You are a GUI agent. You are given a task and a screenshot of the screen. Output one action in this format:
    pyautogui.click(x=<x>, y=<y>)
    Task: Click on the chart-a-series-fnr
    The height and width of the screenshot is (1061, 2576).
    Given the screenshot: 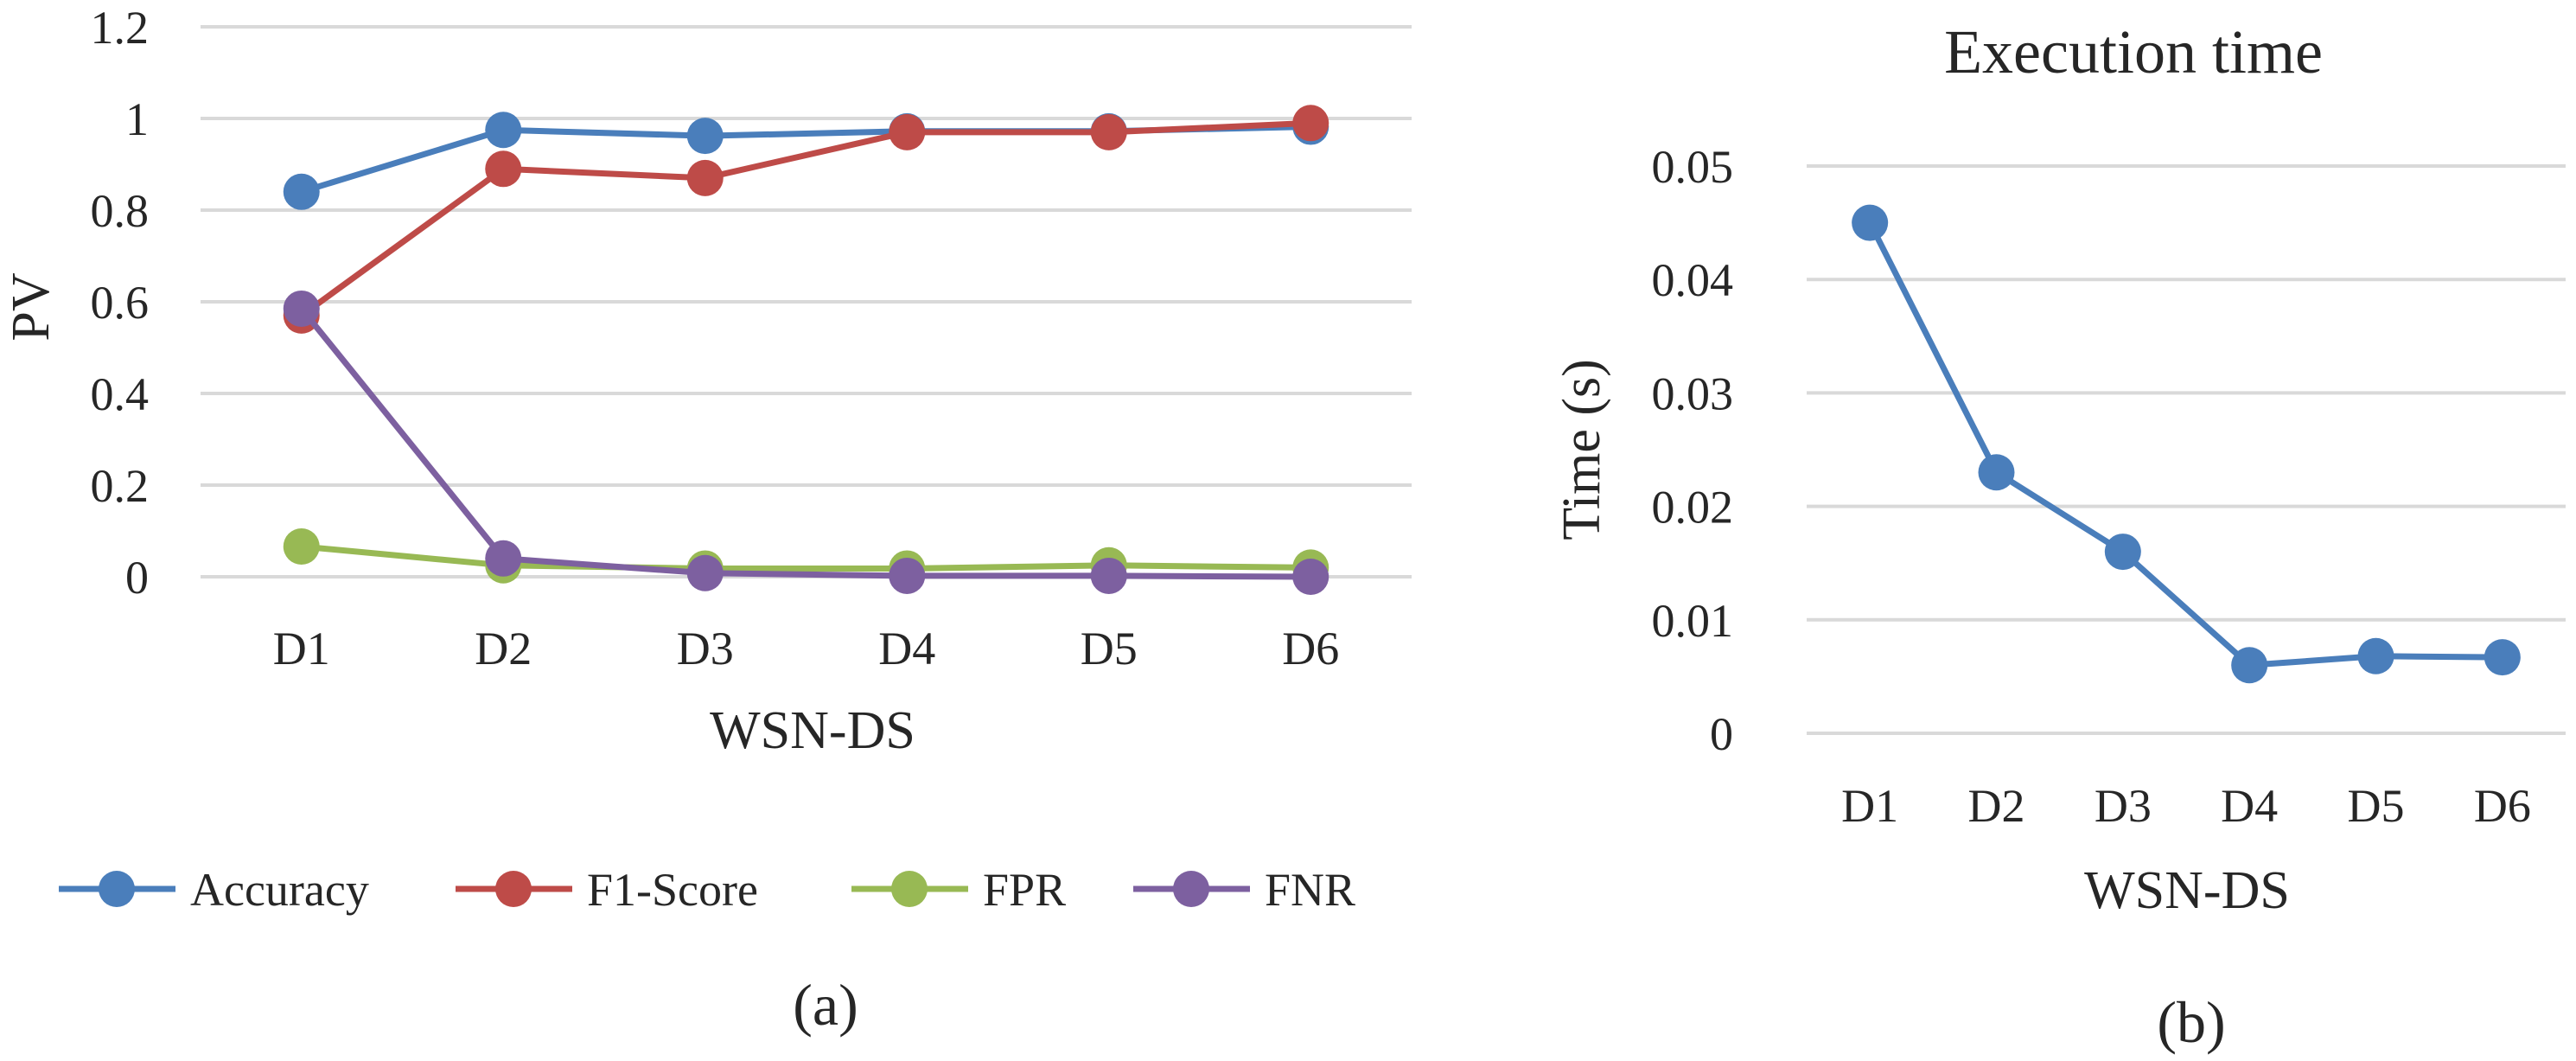 What is the action you would take?
    pyautogui.click(x=806, y=442)
    